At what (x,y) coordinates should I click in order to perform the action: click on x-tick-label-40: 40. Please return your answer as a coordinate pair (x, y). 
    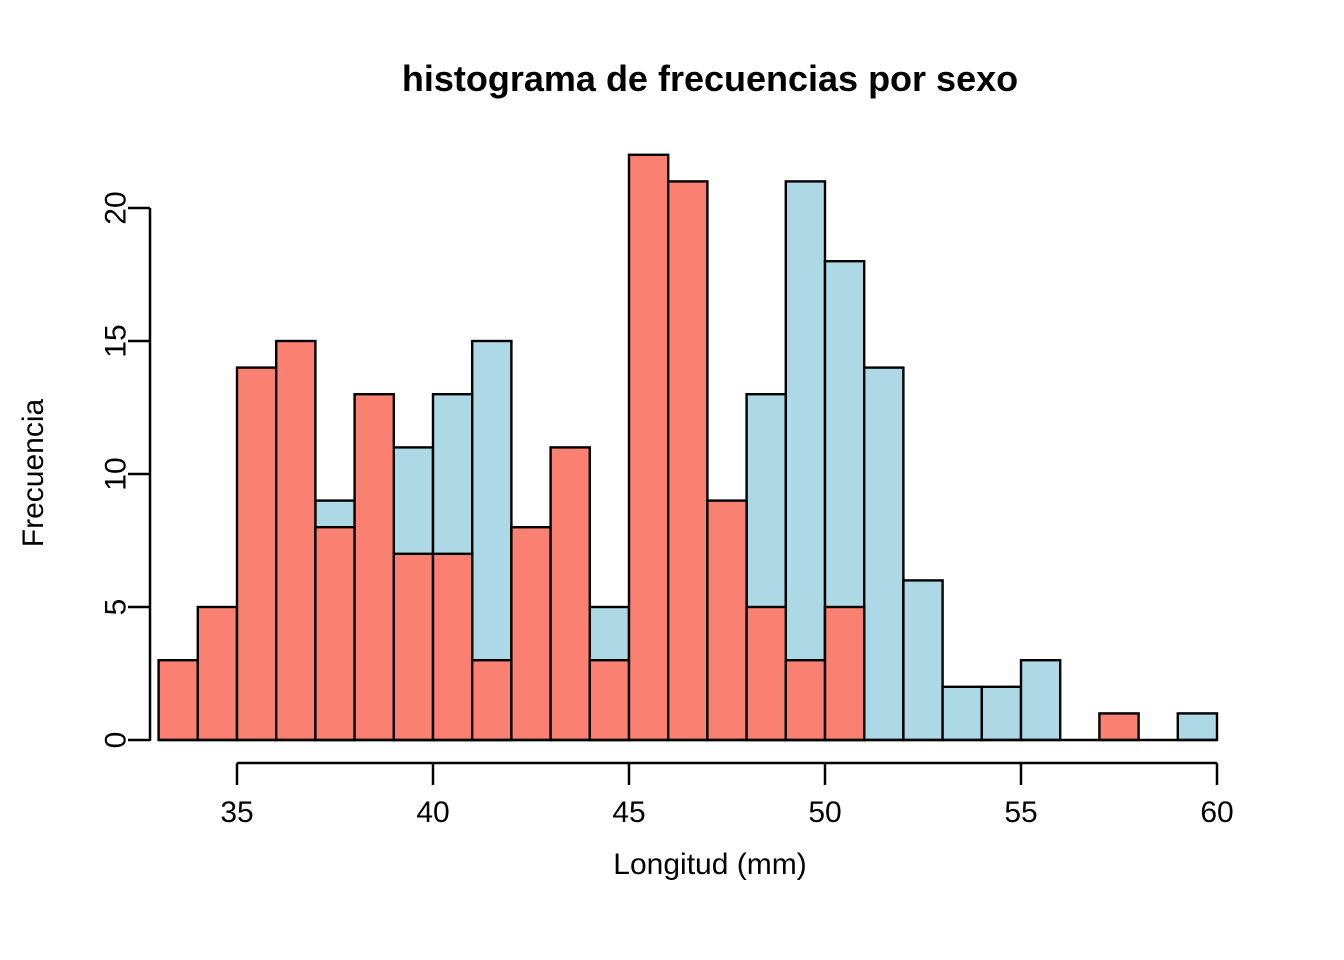
    Looking at the image, I should click on (432, 812).